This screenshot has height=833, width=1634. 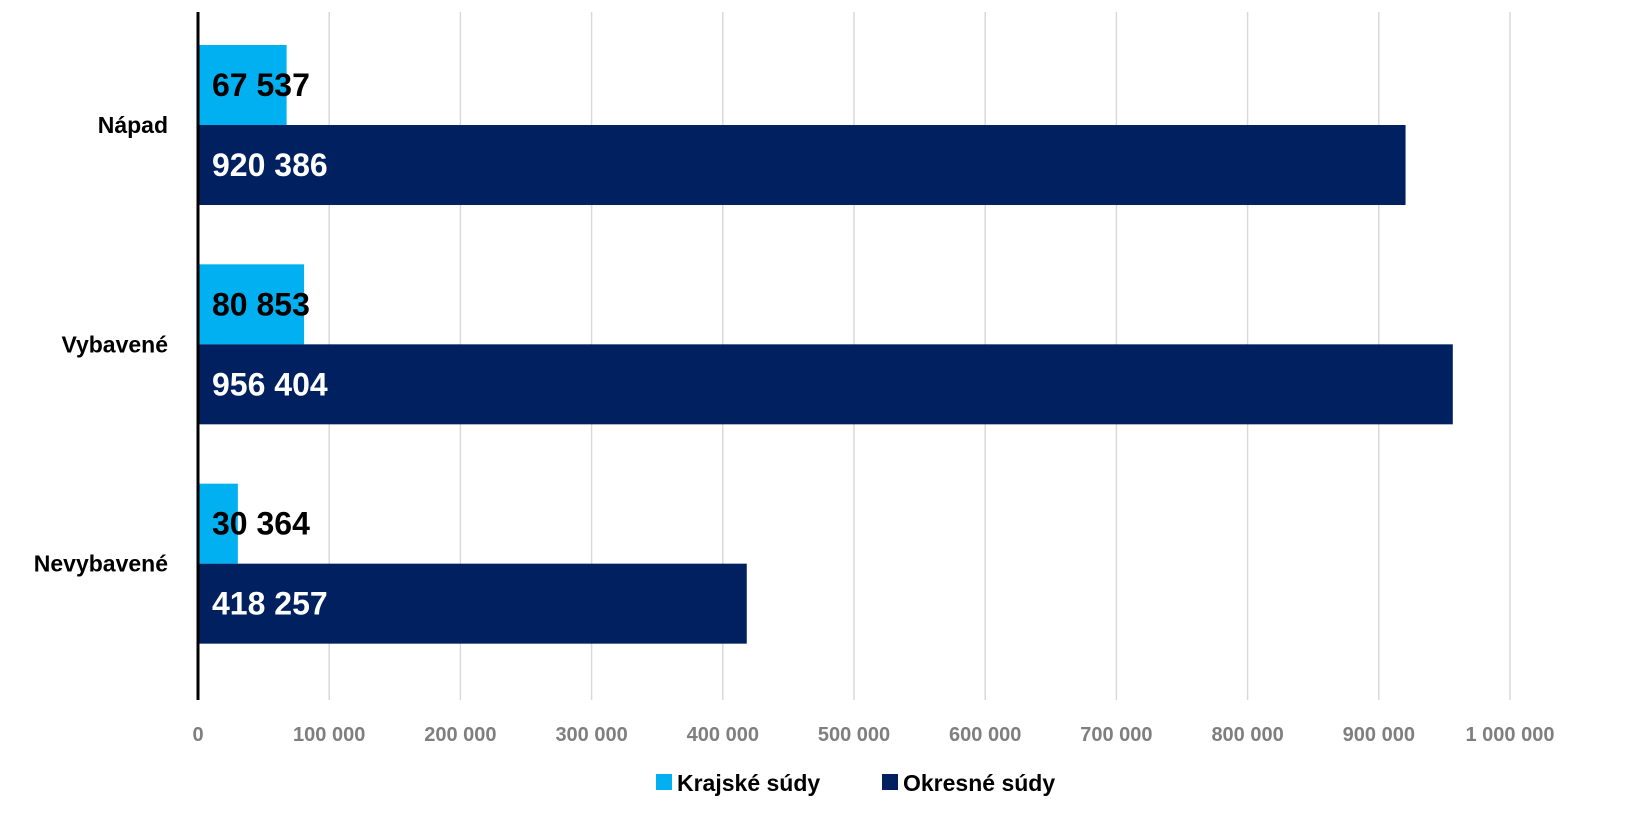 What do you see at coordinates (261, 304) in the screenshot?
I see `data-label: 80 853` at bounding box center [261, 304].